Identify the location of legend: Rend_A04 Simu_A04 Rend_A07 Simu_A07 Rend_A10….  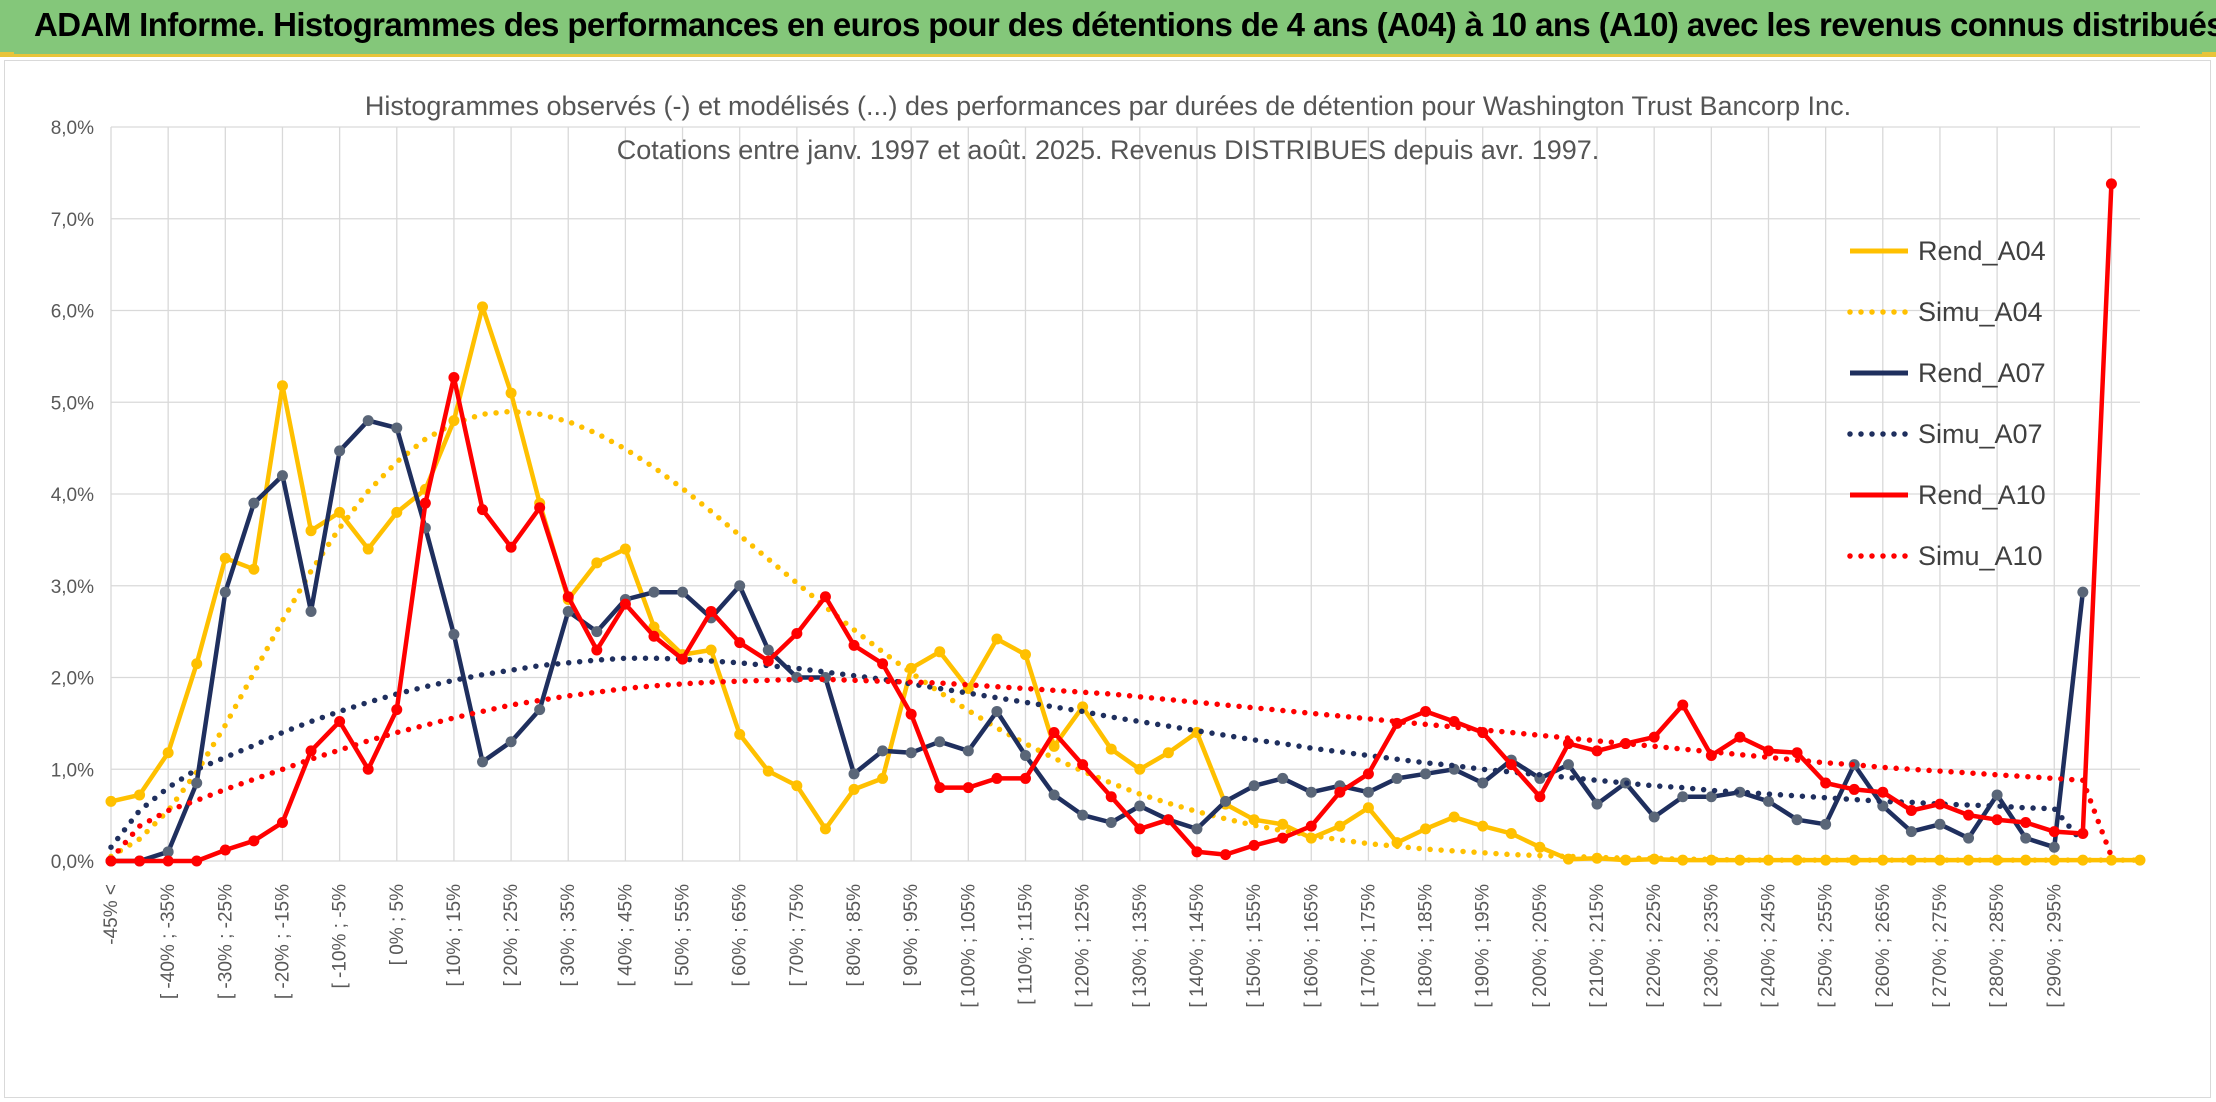
(1946, 403).